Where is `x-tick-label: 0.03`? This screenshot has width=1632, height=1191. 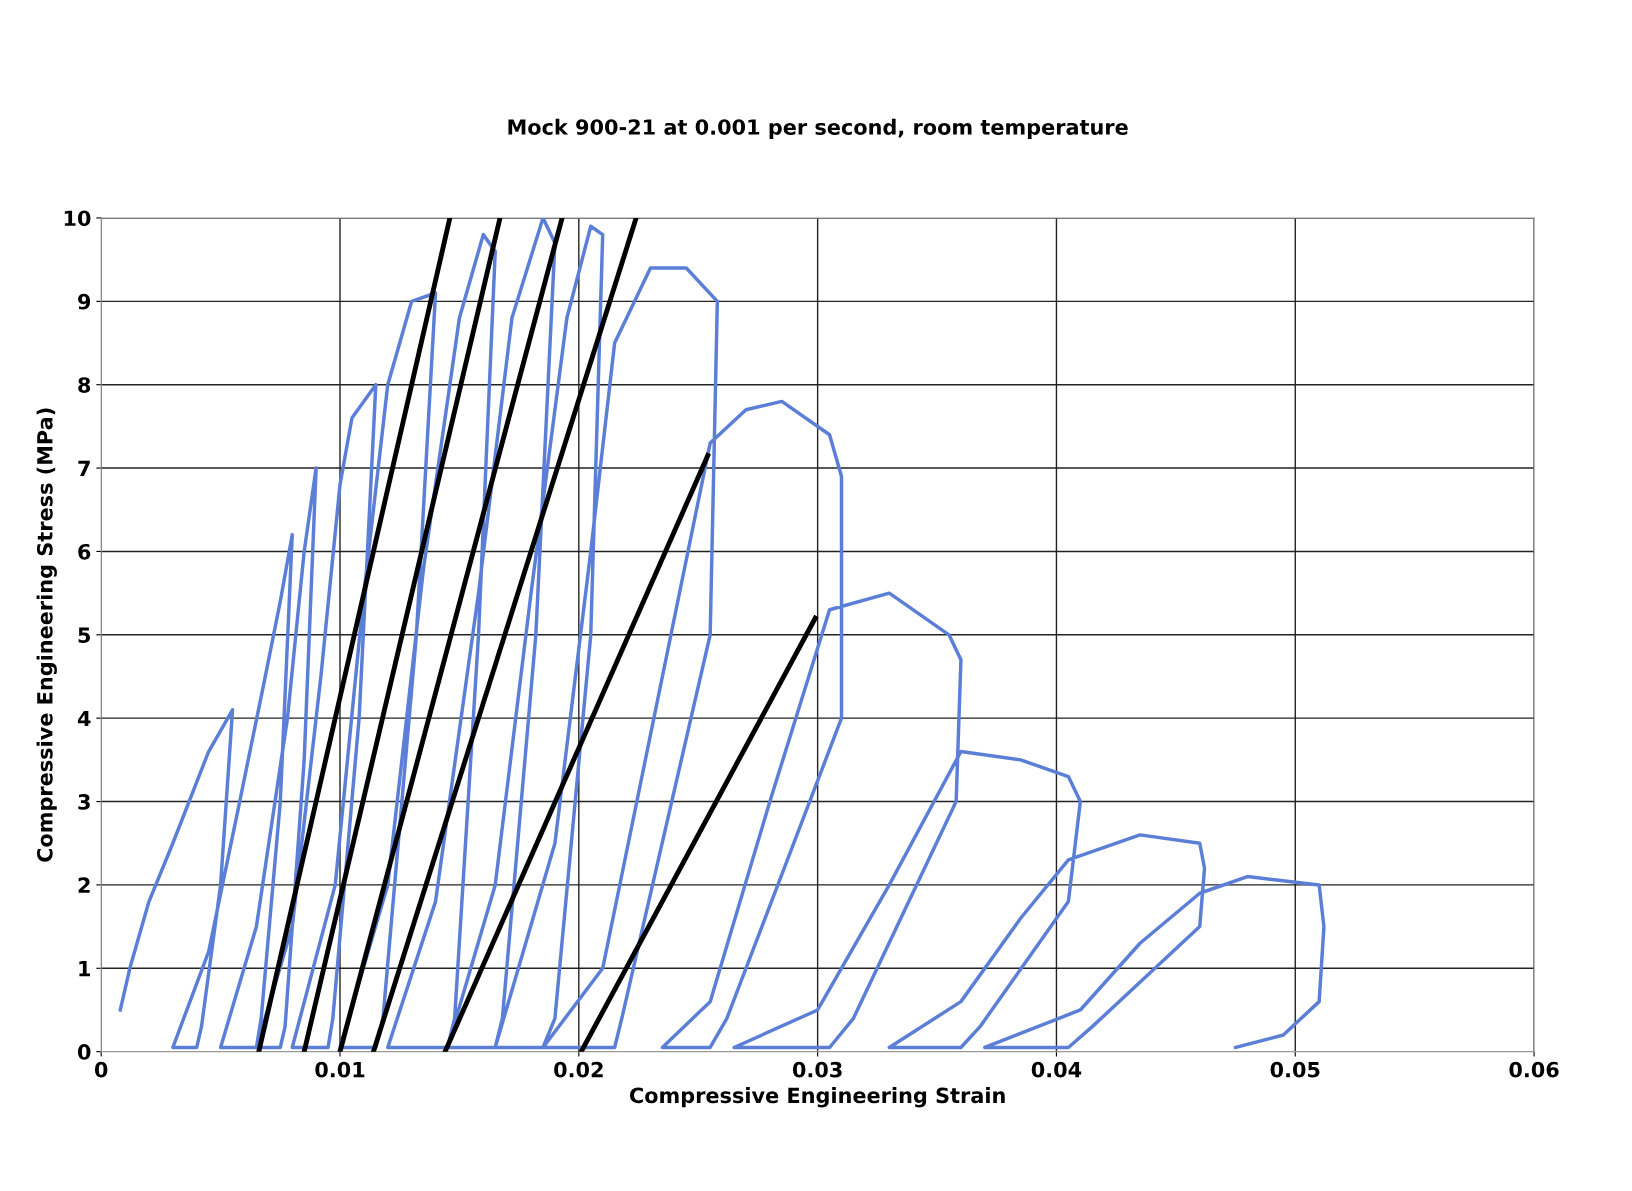
x-tick-label: 0.03 is located at coordinates (817, 1069).